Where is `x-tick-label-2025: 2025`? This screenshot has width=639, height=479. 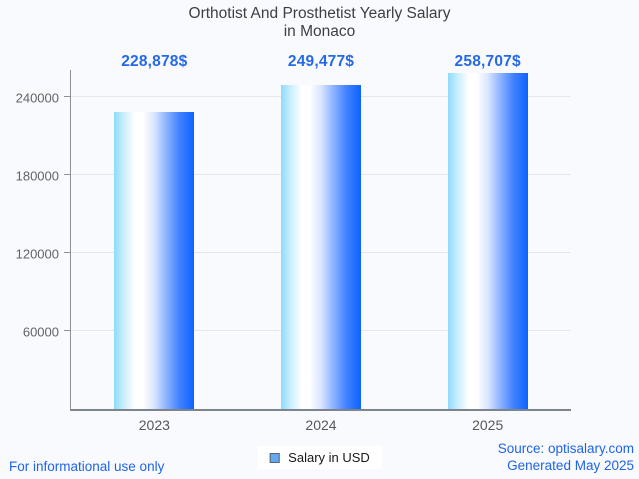
x-tick-label-2025: 2025 is located at coordinates (488, 425).